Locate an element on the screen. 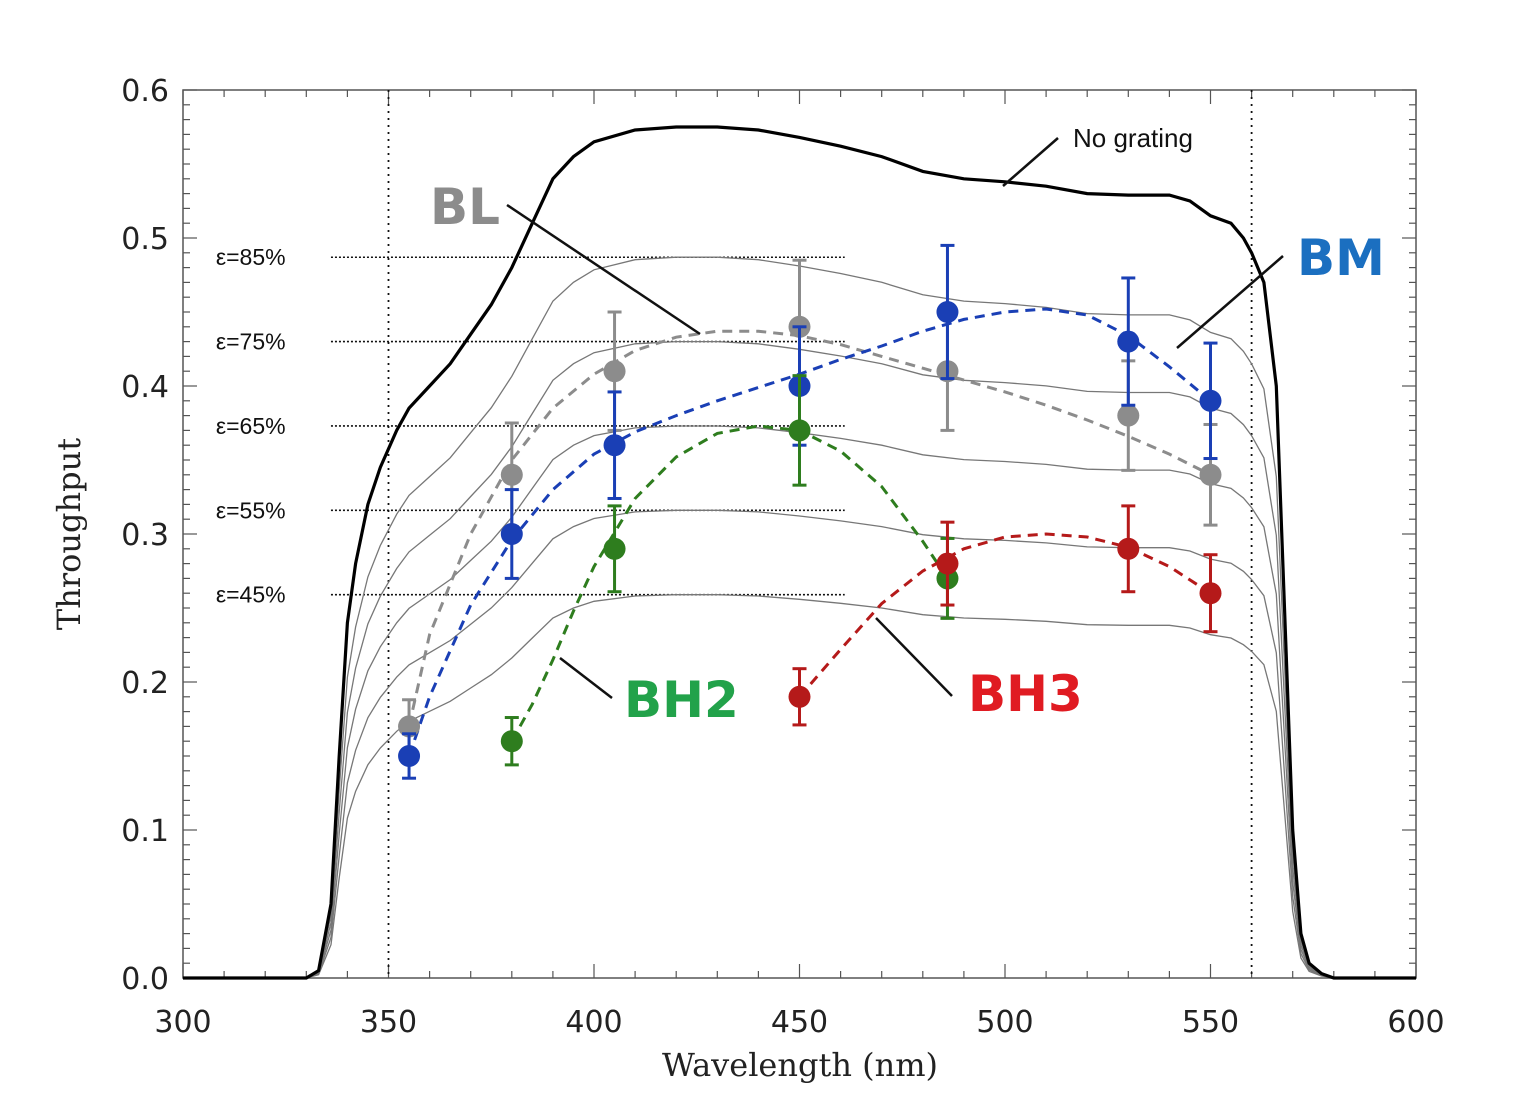 This screenshot has width=1528, height=1120. bl-leader-line is located at coordinates (603, 269).